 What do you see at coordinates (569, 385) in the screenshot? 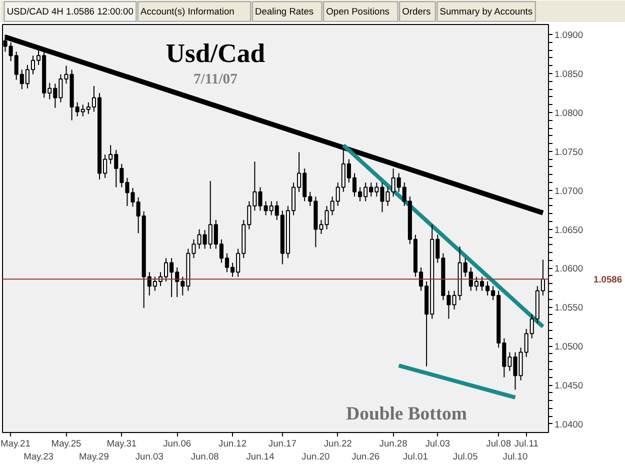
I see `y-tick-label: 1.0450` at bounding box center [569, 385].